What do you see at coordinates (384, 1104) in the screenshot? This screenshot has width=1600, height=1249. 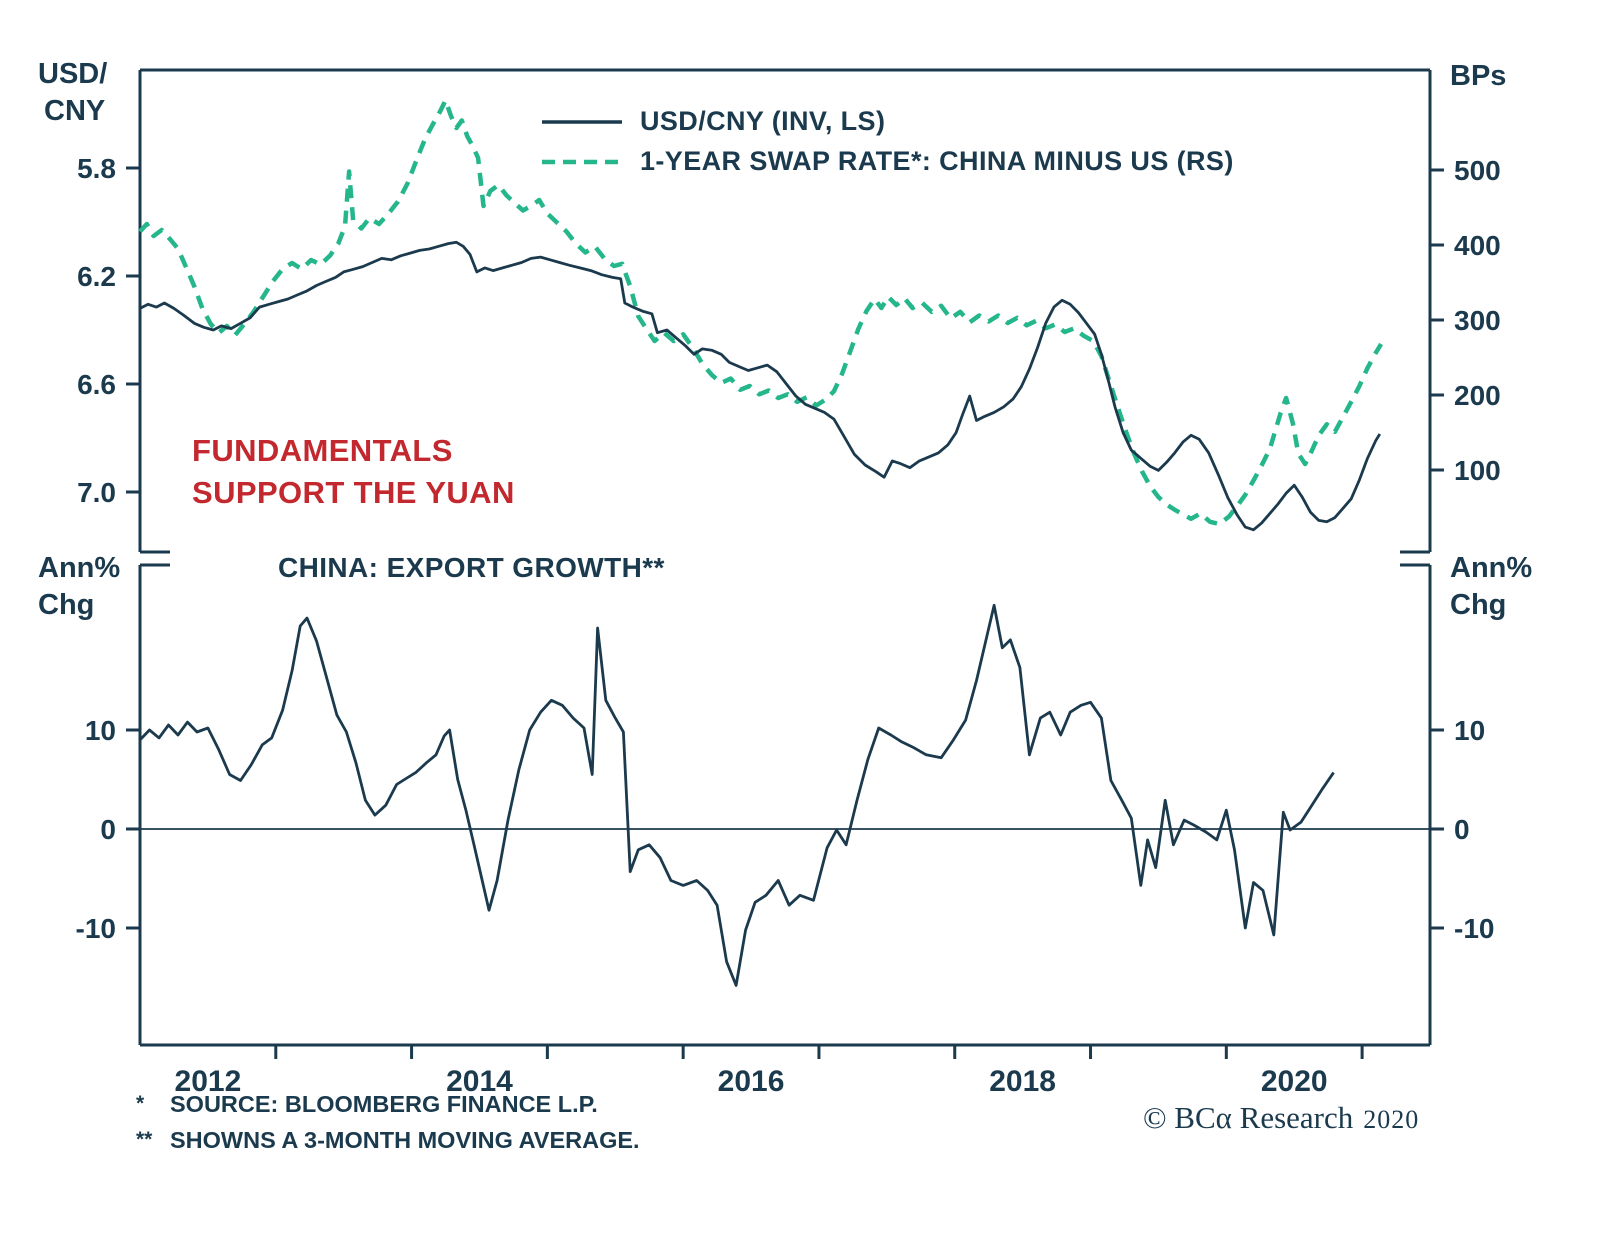 I see `footnote-text: SOURCE: BLOOMBERG FINANCE L.P.` at bounding box center [384, 1104].